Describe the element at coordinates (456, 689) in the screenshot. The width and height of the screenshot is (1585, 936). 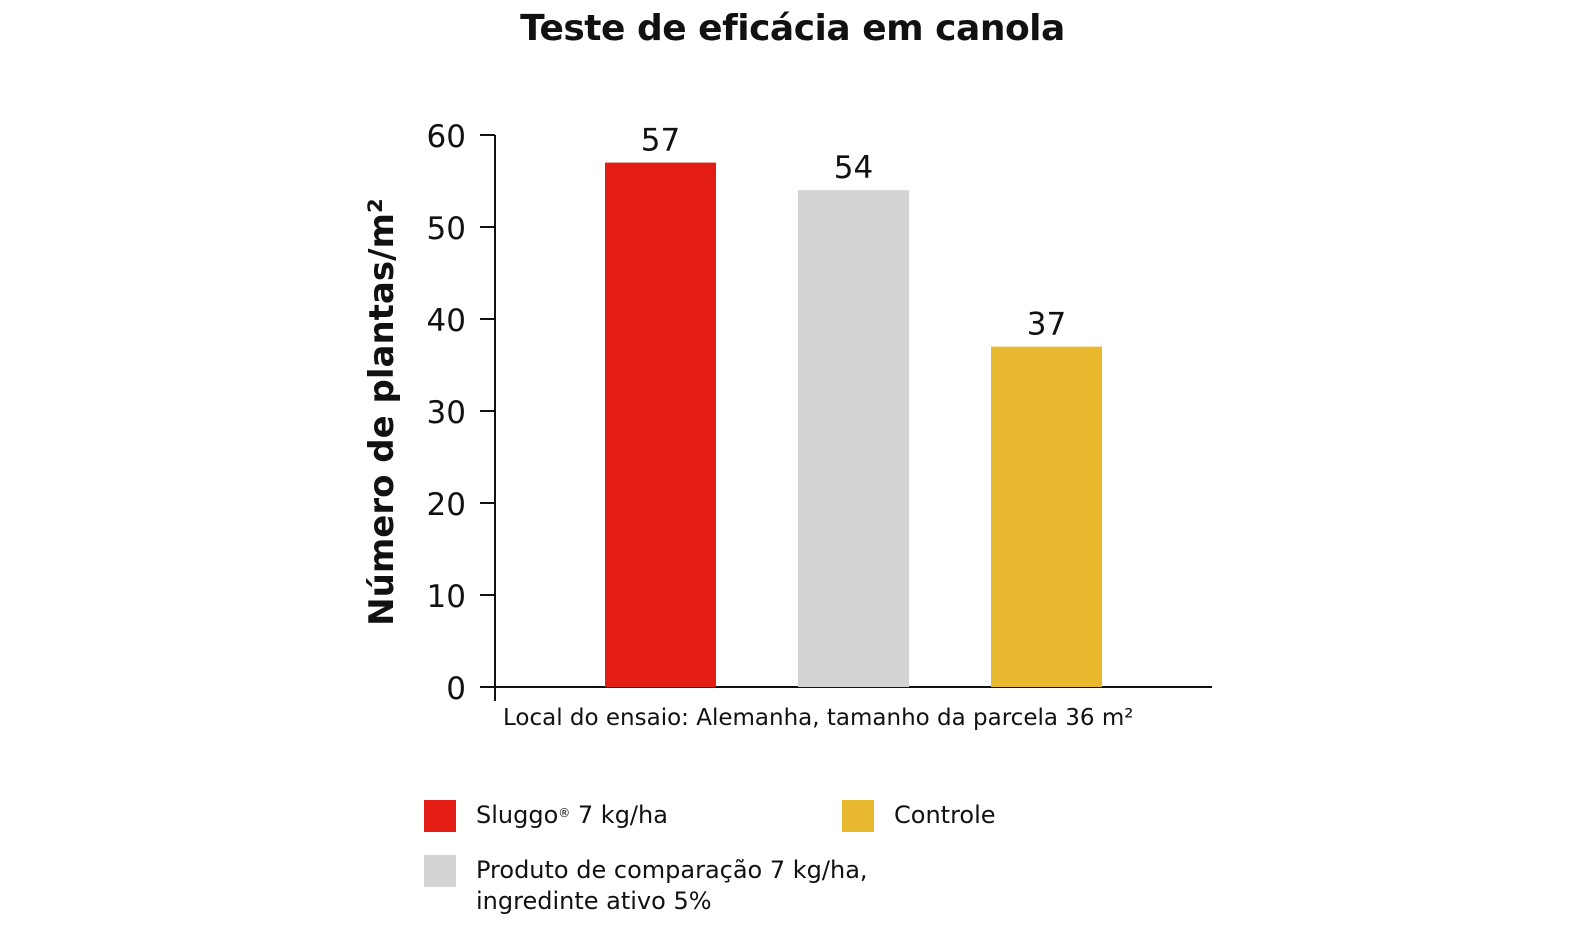
I see `y-tick-label: 0` at that location.